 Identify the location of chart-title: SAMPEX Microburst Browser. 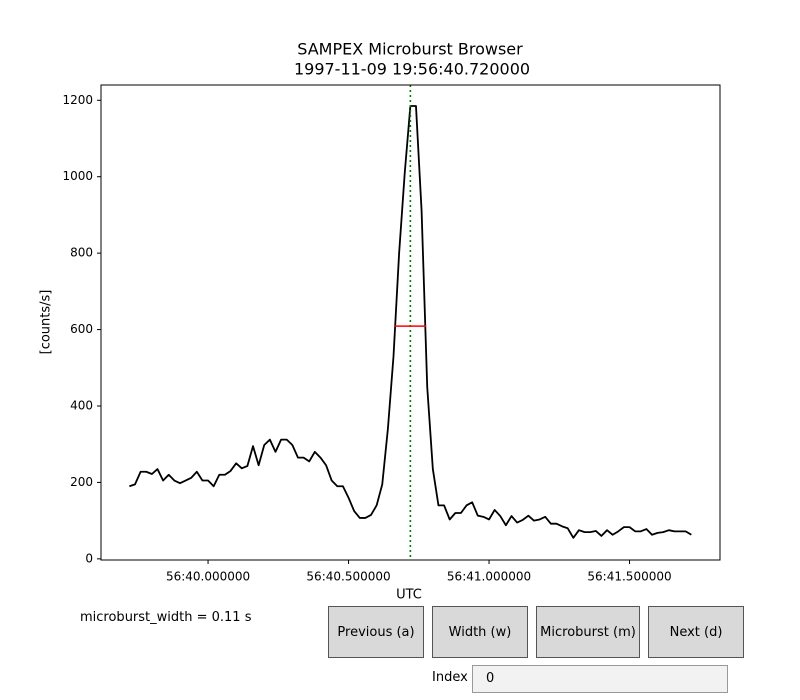
(410, 49).